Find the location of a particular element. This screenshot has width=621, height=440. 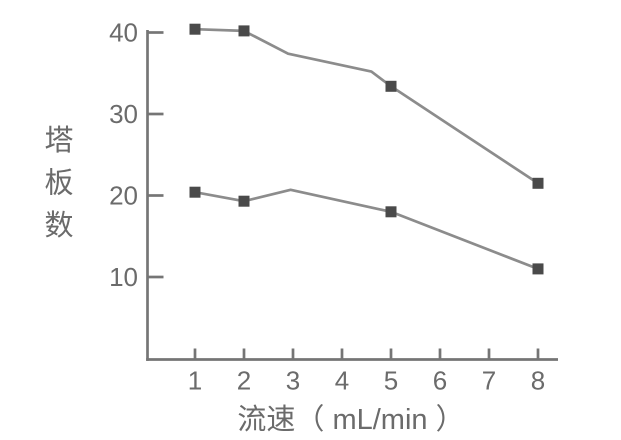

x-tick-label: 6 is located at coordinates (440, 381).